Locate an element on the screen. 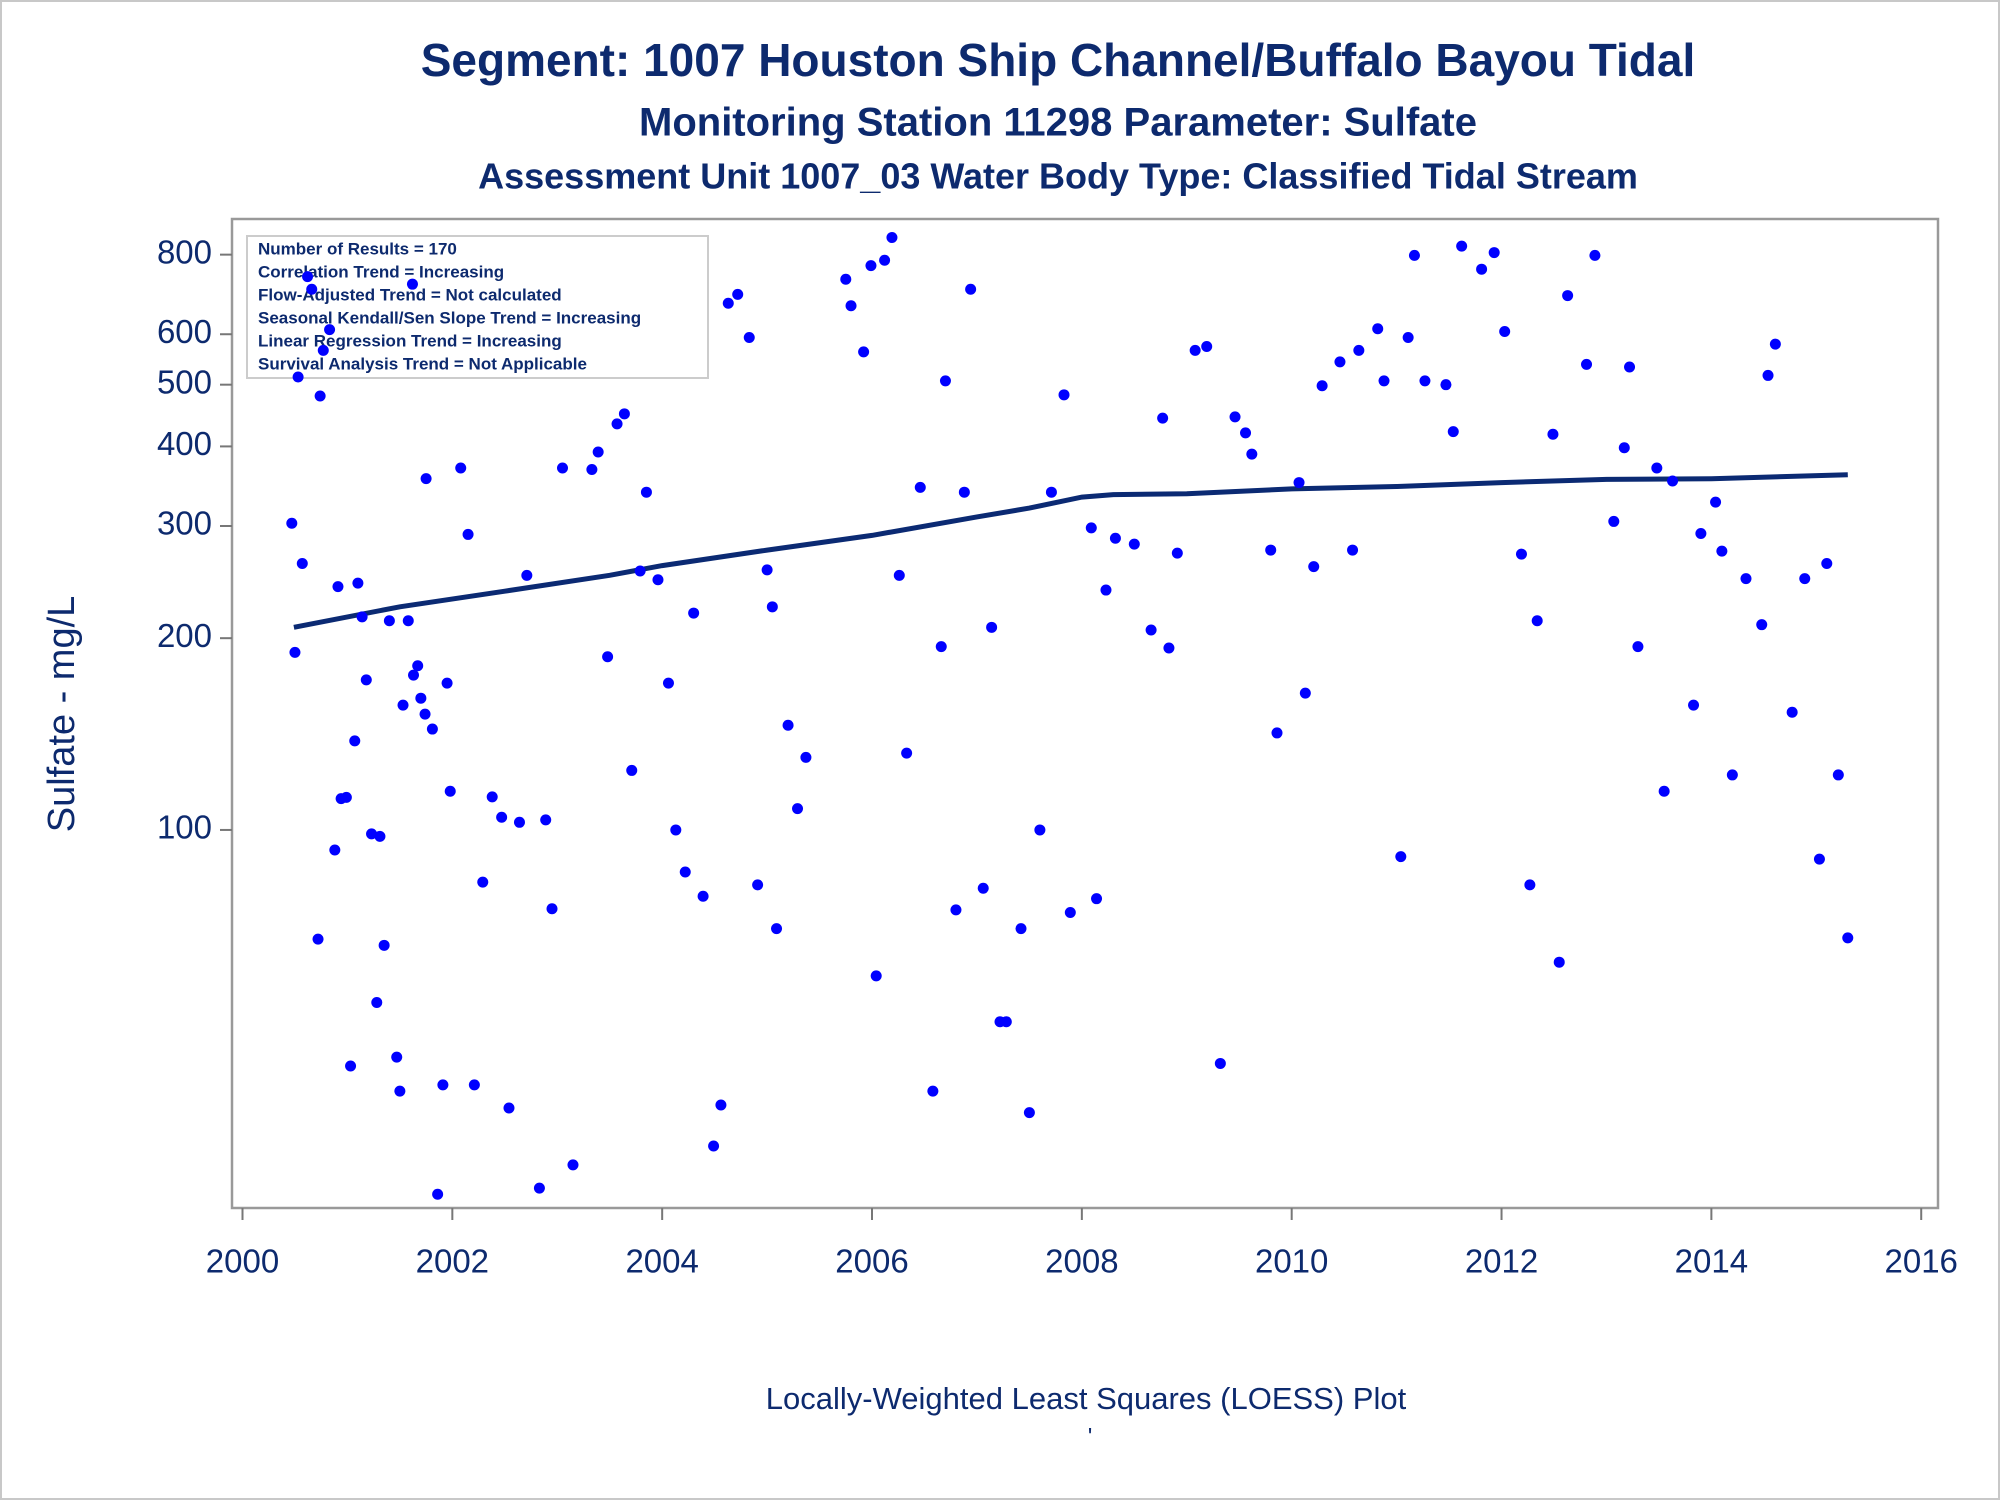  y-tick-label: 500 is located at coordinates (184, 381).